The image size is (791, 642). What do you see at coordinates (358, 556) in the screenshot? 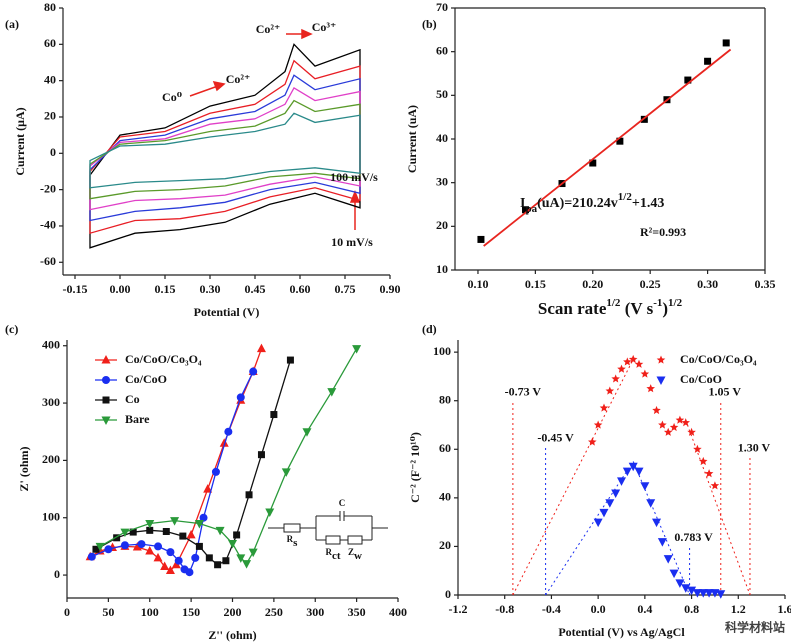
I see `text-part: w` at bounding box center [358, 556].